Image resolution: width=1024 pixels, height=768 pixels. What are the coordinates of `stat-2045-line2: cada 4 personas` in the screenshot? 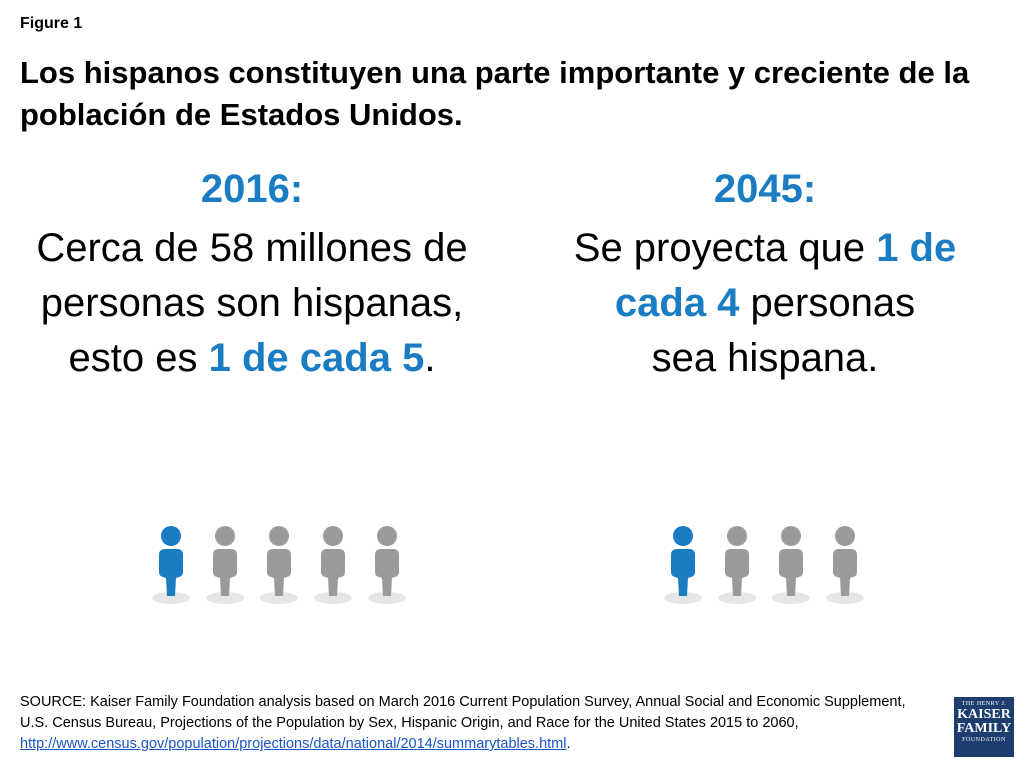 It's located at (765, 303).